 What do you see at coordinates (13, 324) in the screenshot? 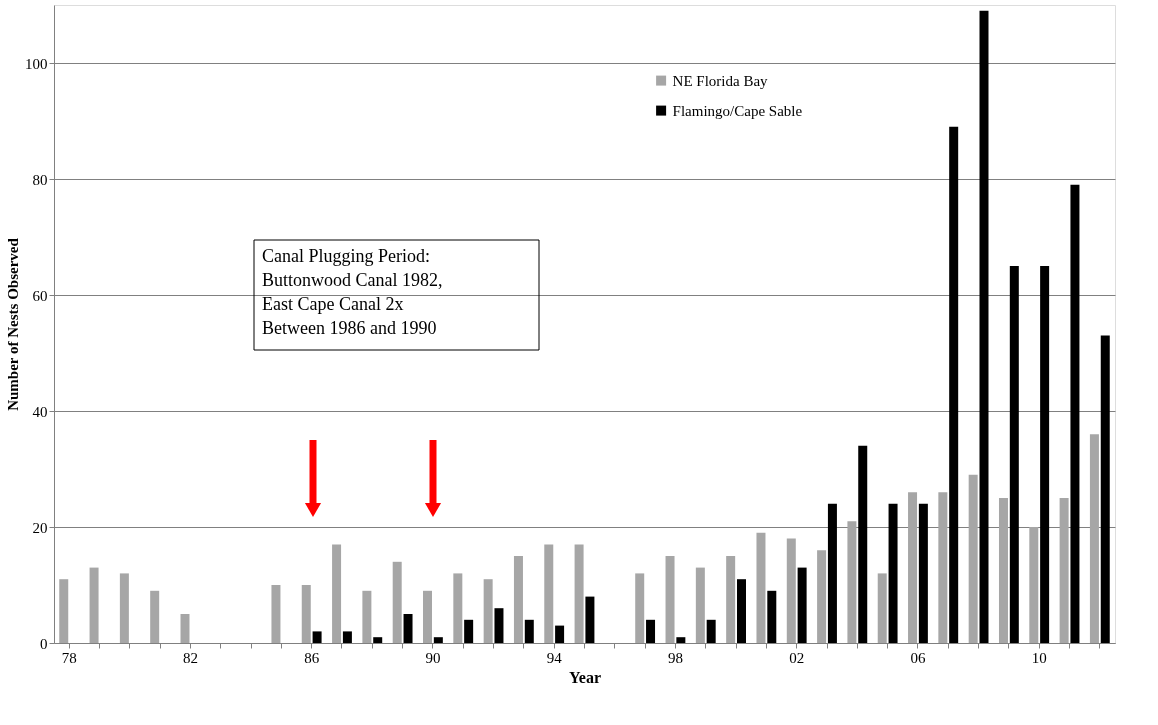
I see `y-axis-title: Number of Nests Observed` at bounding box center [13, 324].